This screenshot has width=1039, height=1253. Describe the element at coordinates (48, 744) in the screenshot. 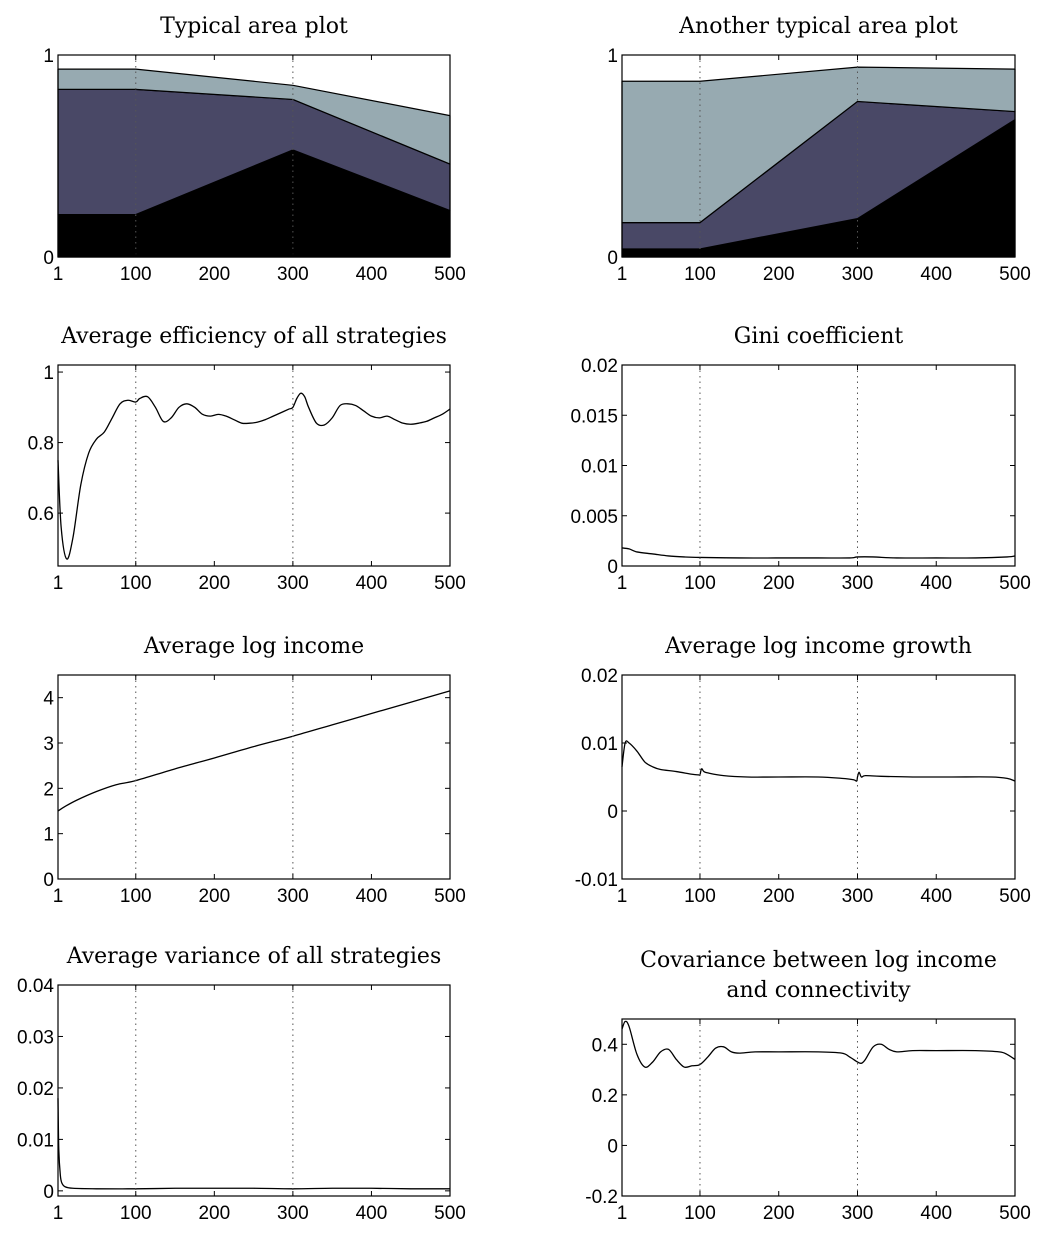

I see `y-tick-label: 3` at that location.